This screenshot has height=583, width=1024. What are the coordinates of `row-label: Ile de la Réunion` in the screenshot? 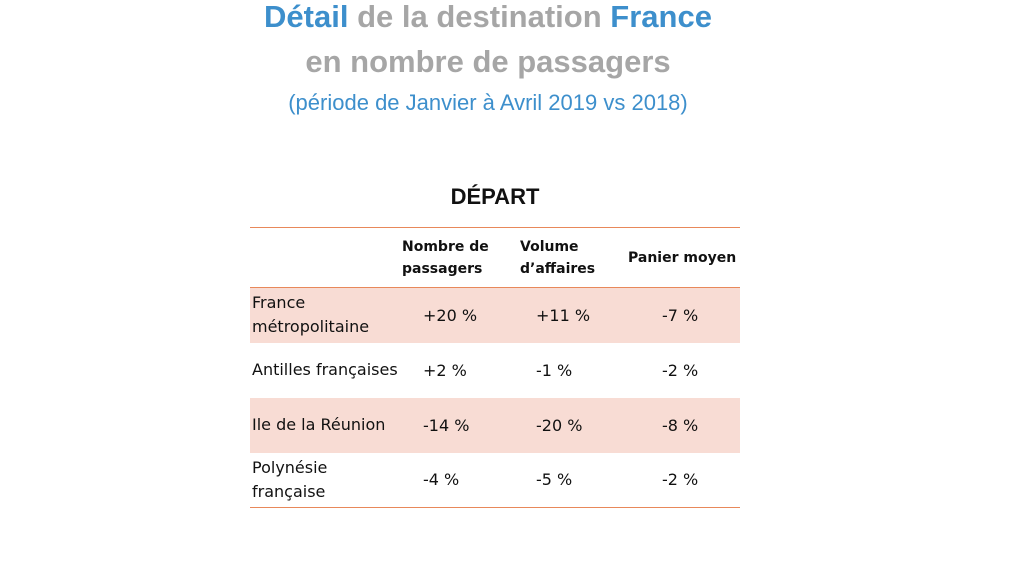 It's located at (319, 424).